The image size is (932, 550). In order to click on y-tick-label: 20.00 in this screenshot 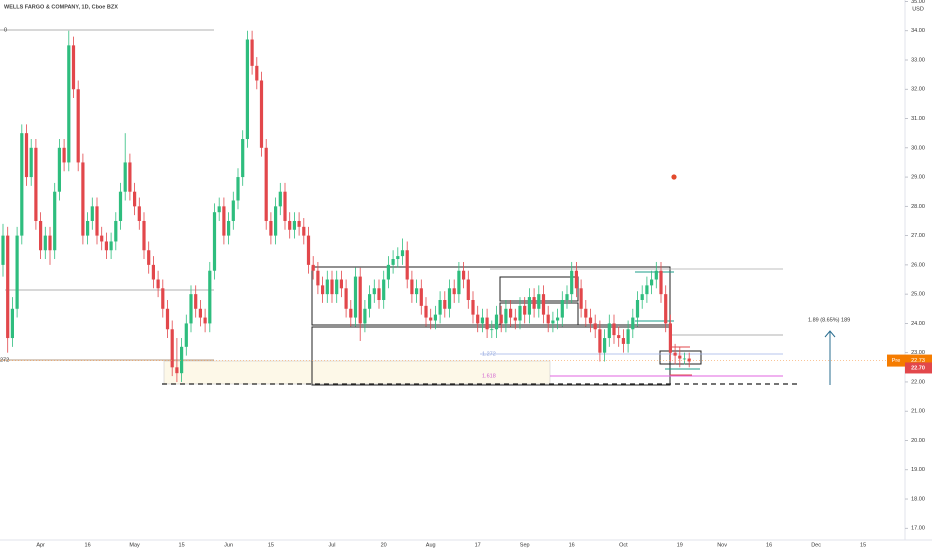, I will do `click(918, 441)`.